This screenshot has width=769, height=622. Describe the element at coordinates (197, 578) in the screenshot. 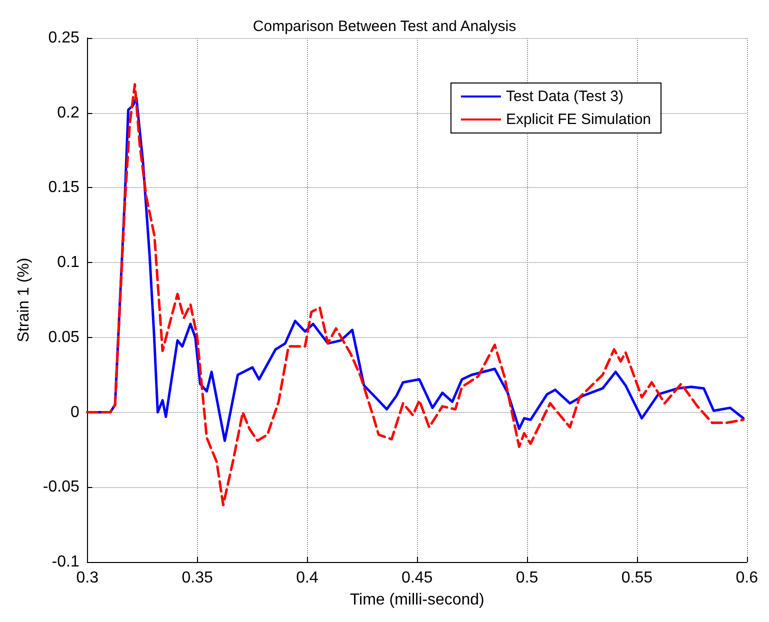

I see `x-tick-label: 0.35` at that location.